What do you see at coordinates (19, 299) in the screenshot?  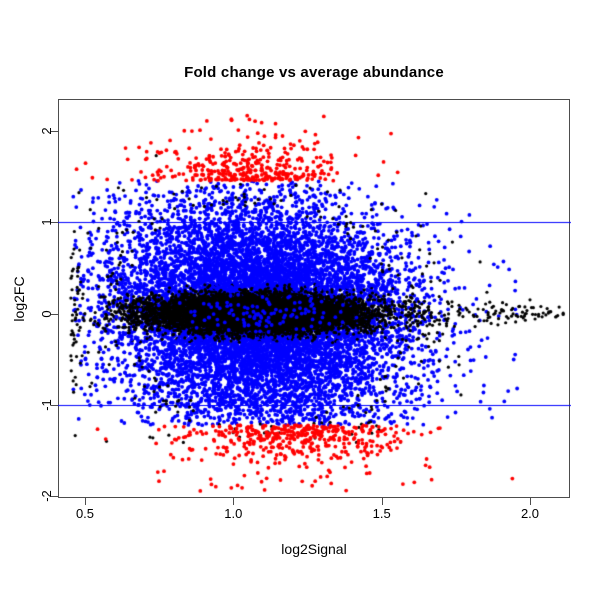 I see `y-axis-label: log2FC` at bounding box center [19, 299].